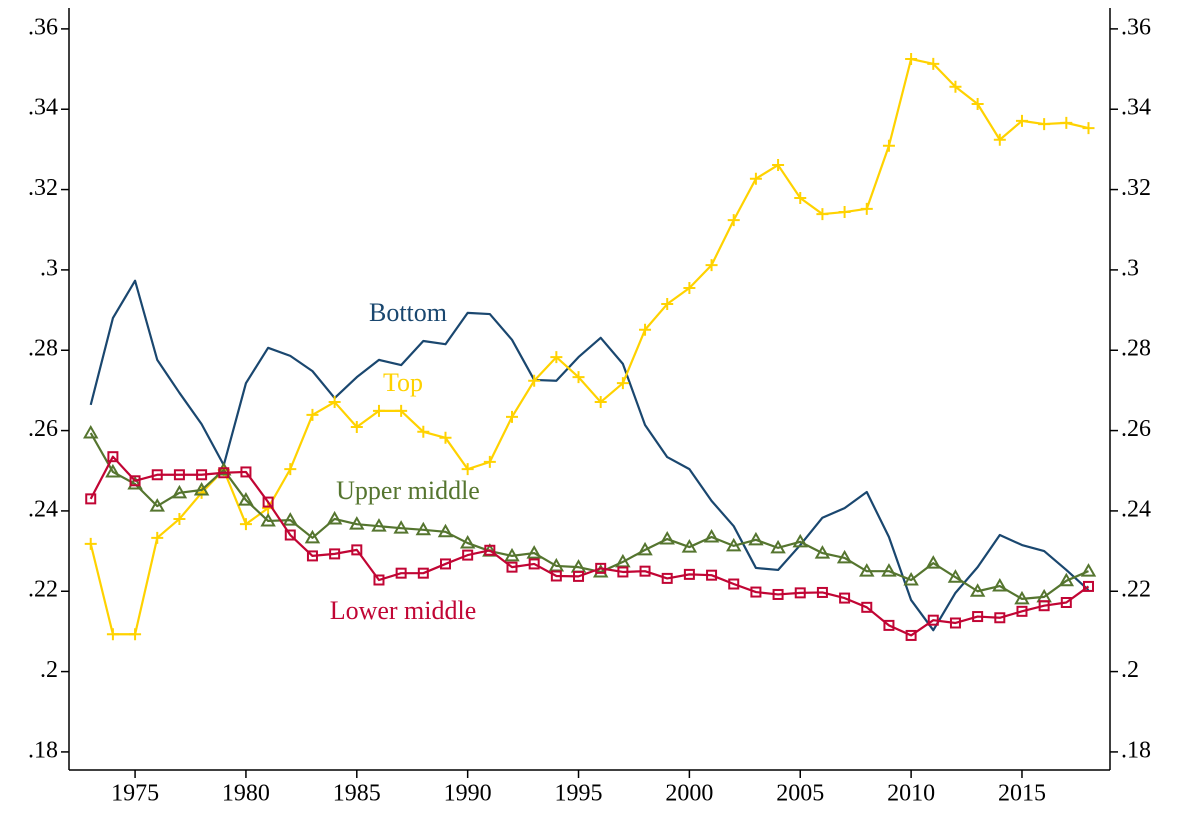 The image size is (1186, 828). Describe the element at coordinates (1136, 509) in the screenshot. I see `y2-tick-label: .24` at that location.